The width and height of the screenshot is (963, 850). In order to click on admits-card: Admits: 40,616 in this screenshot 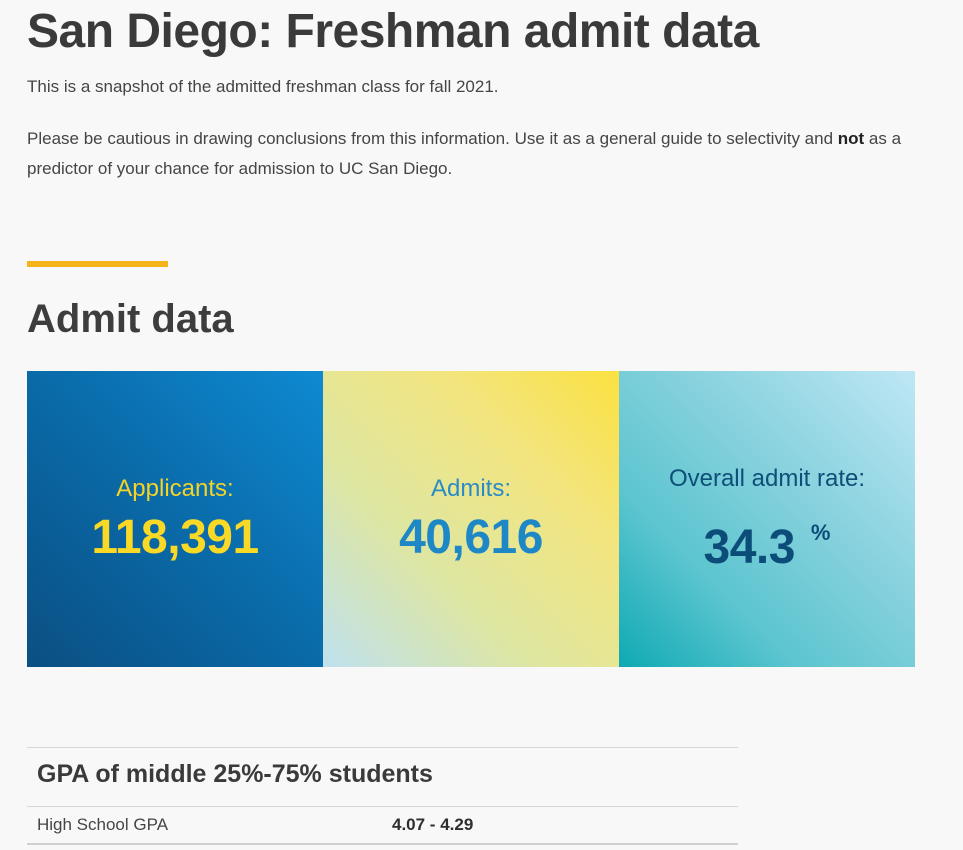, I will do `click(471, 519)`.